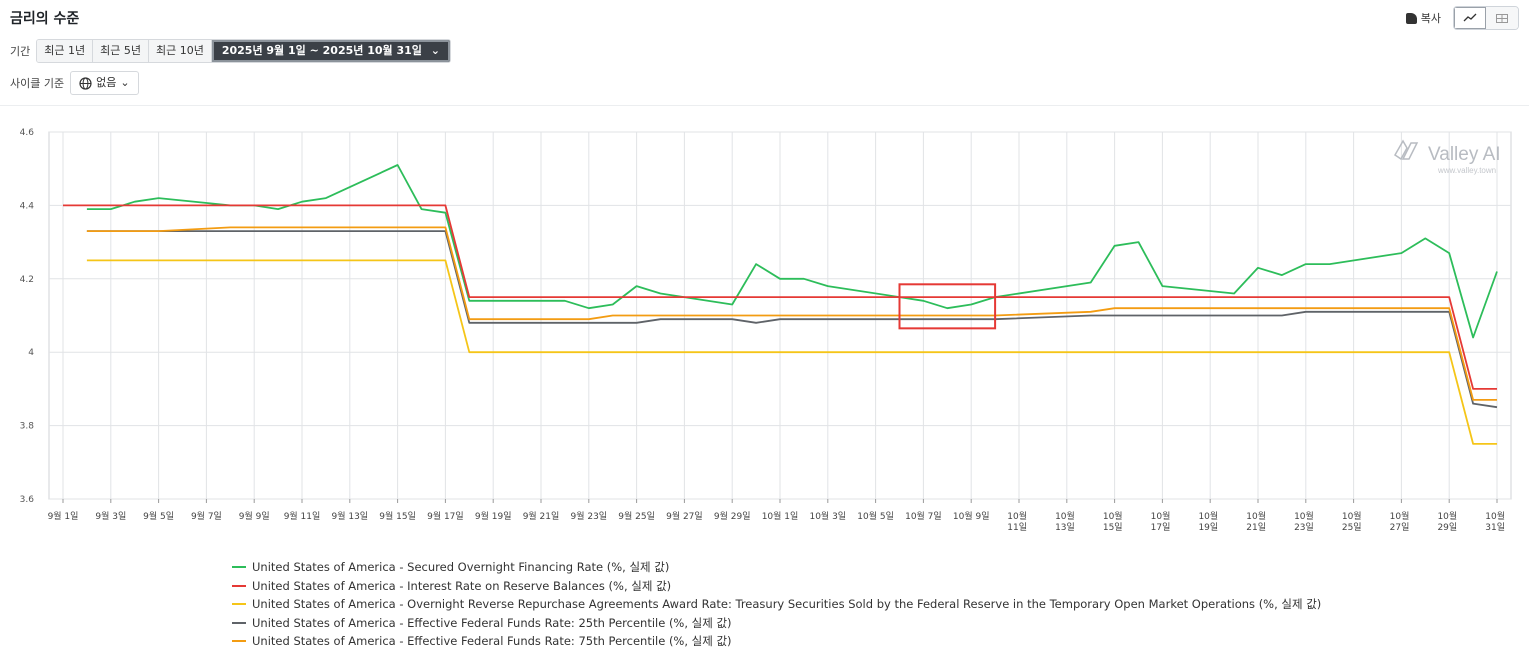 Image resolution: width=1529 pixels, height=653 pixels. Describe the element at coordinates (684, 516) in the screenshot. I see `x-tick-label: 9월 27일` at that location.